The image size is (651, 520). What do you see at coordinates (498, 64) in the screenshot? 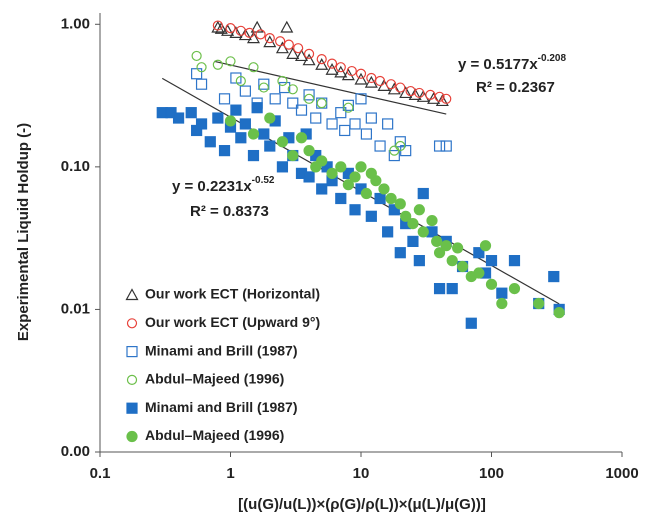
I see `annotation-text: y = 0.5177x` at bounding box center [498, 64].